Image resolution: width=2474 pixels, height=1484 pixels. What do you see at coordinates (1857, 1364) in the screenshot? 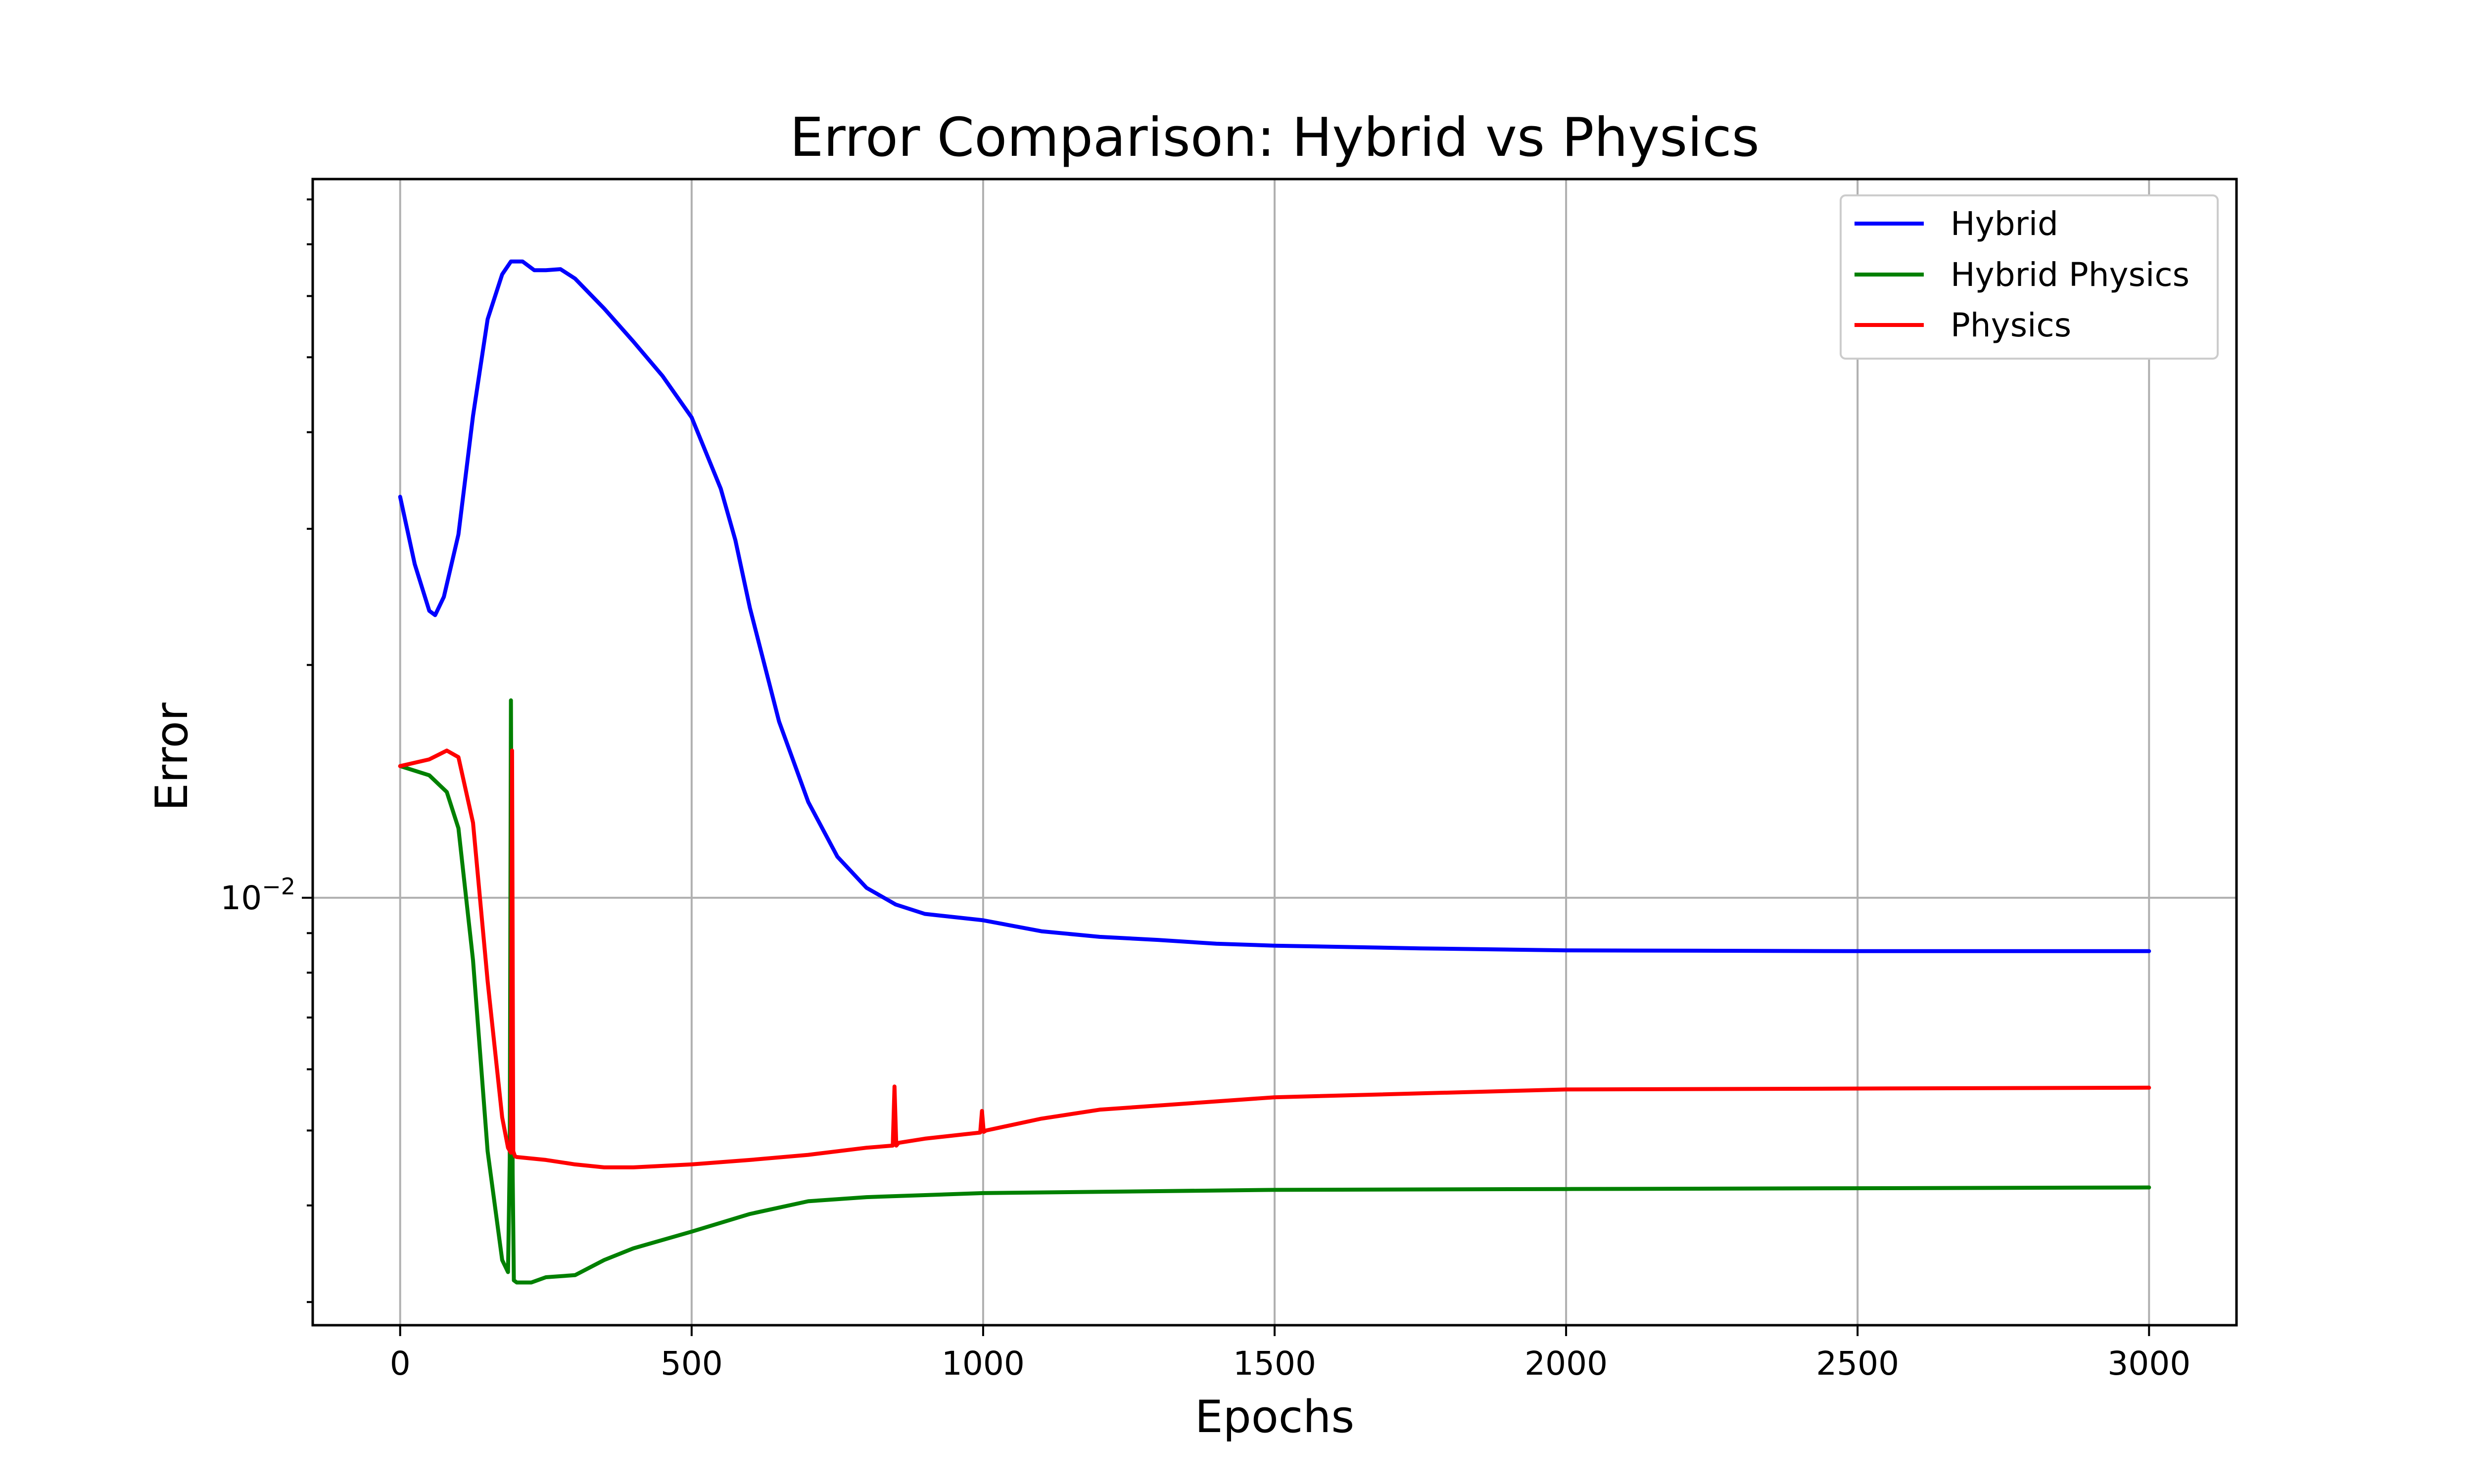
I see `x-tick-label: 2500` at bounding box center [1857, 1364].